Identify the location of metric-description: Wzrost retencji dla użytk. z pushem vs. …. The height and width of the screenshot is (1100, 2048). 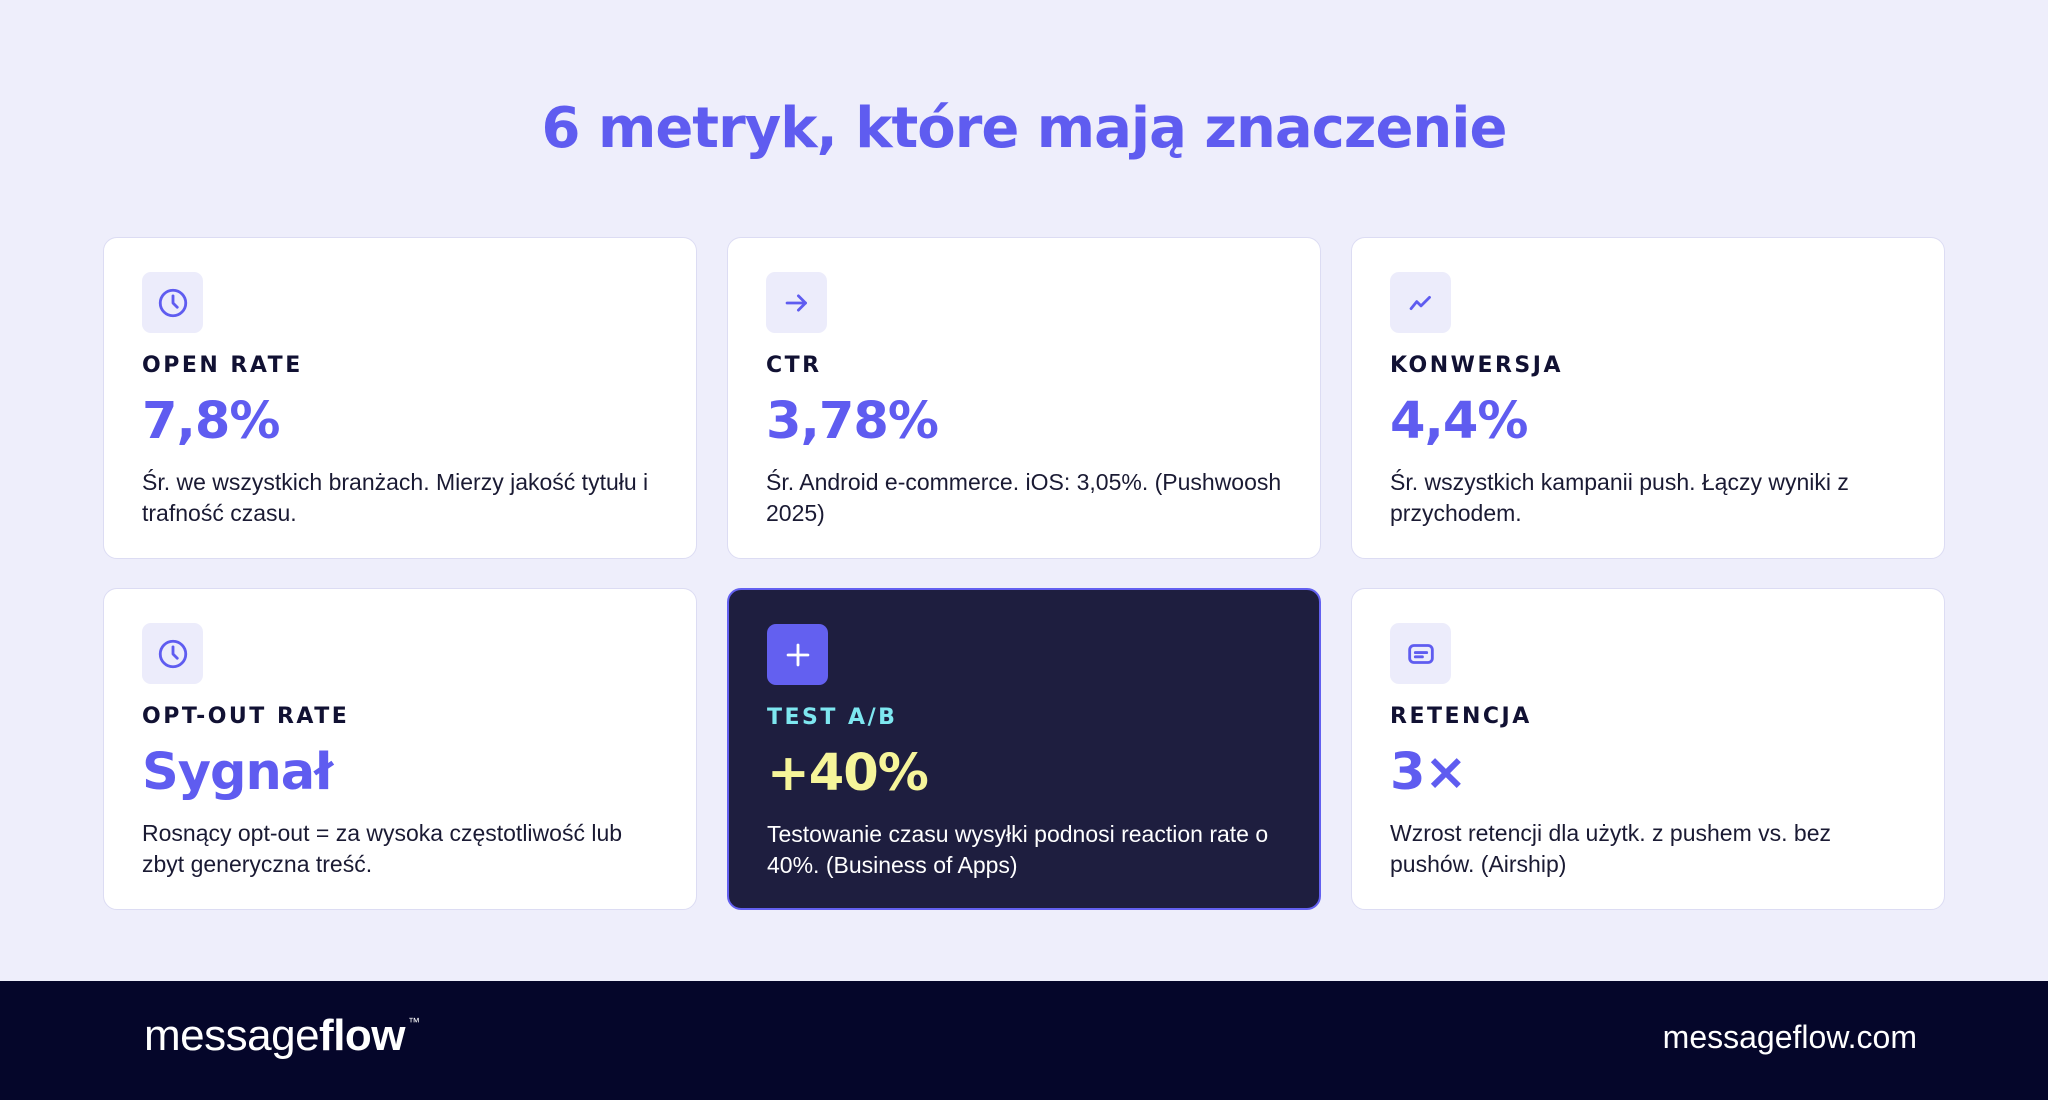
(1610, 848).